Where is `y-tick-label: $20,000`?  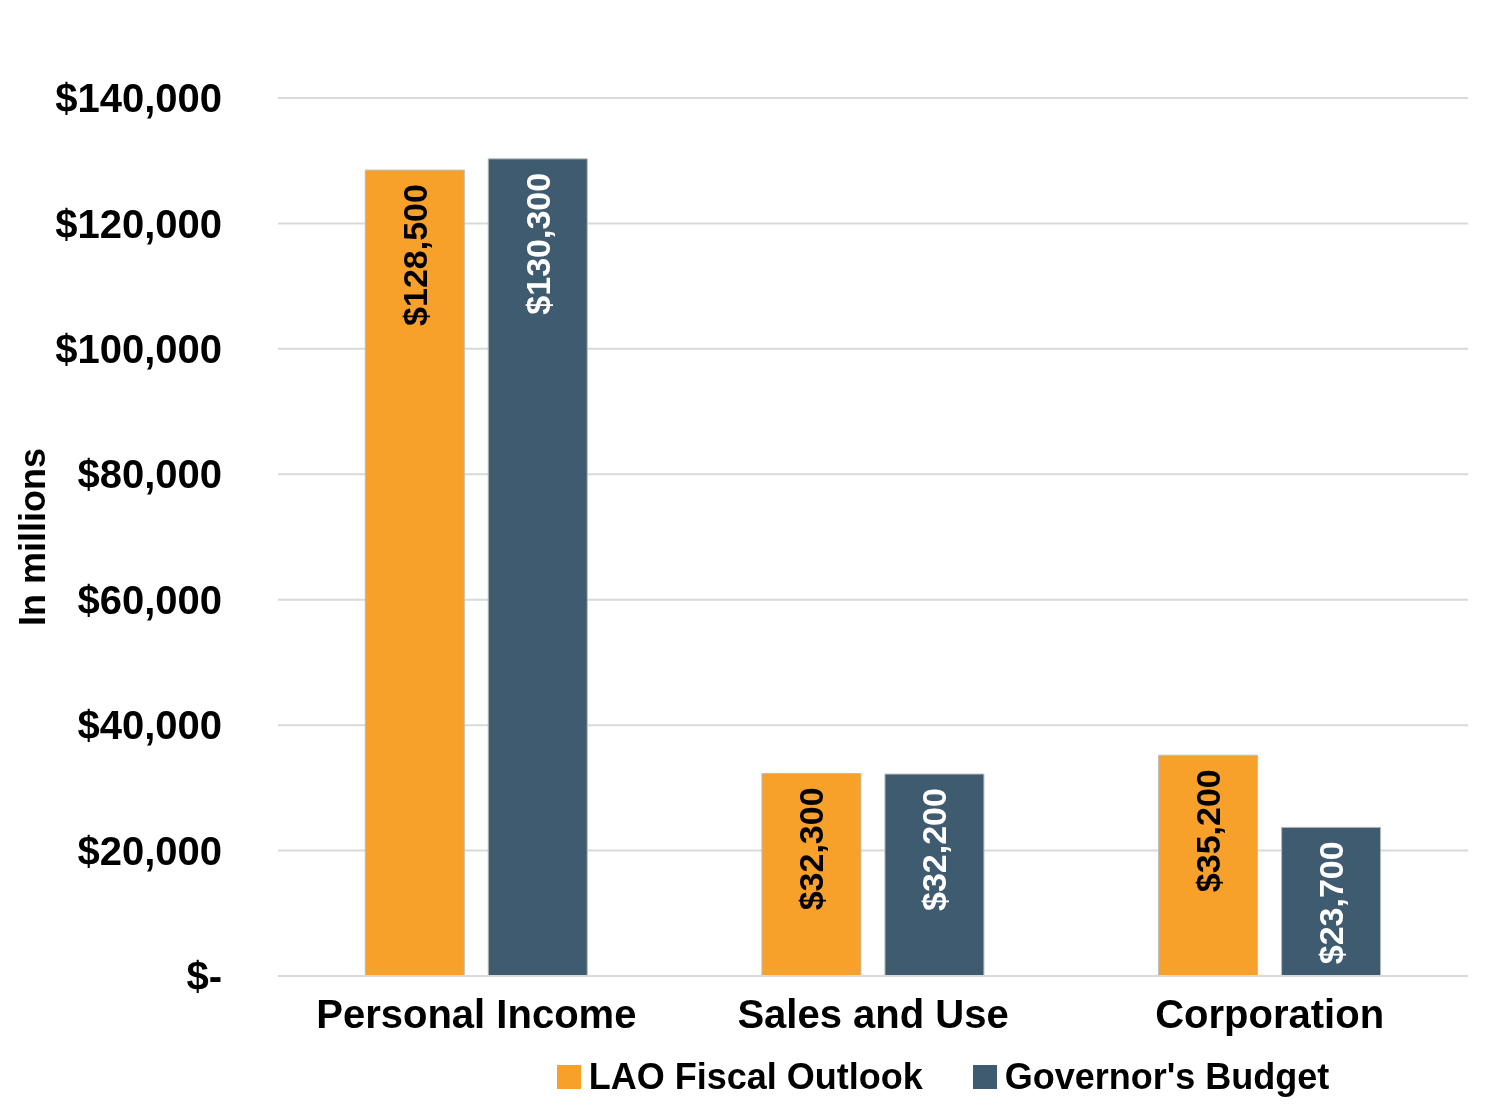
y-tick-label: $20,000 is located at coordinates (149, 850).